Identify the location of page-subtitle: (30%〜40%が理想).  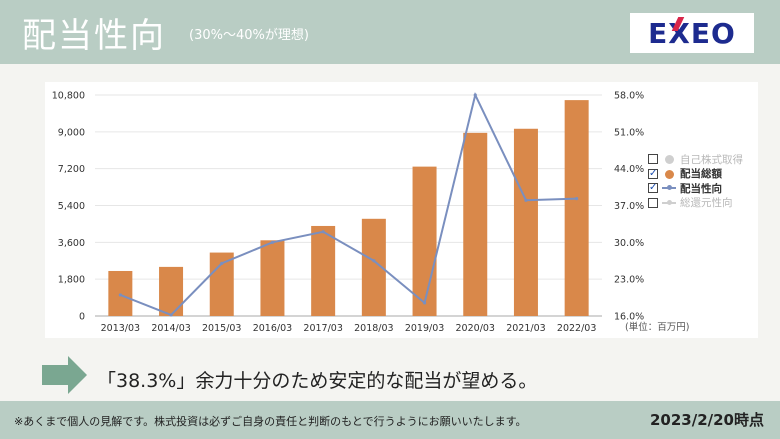
(249, 35).